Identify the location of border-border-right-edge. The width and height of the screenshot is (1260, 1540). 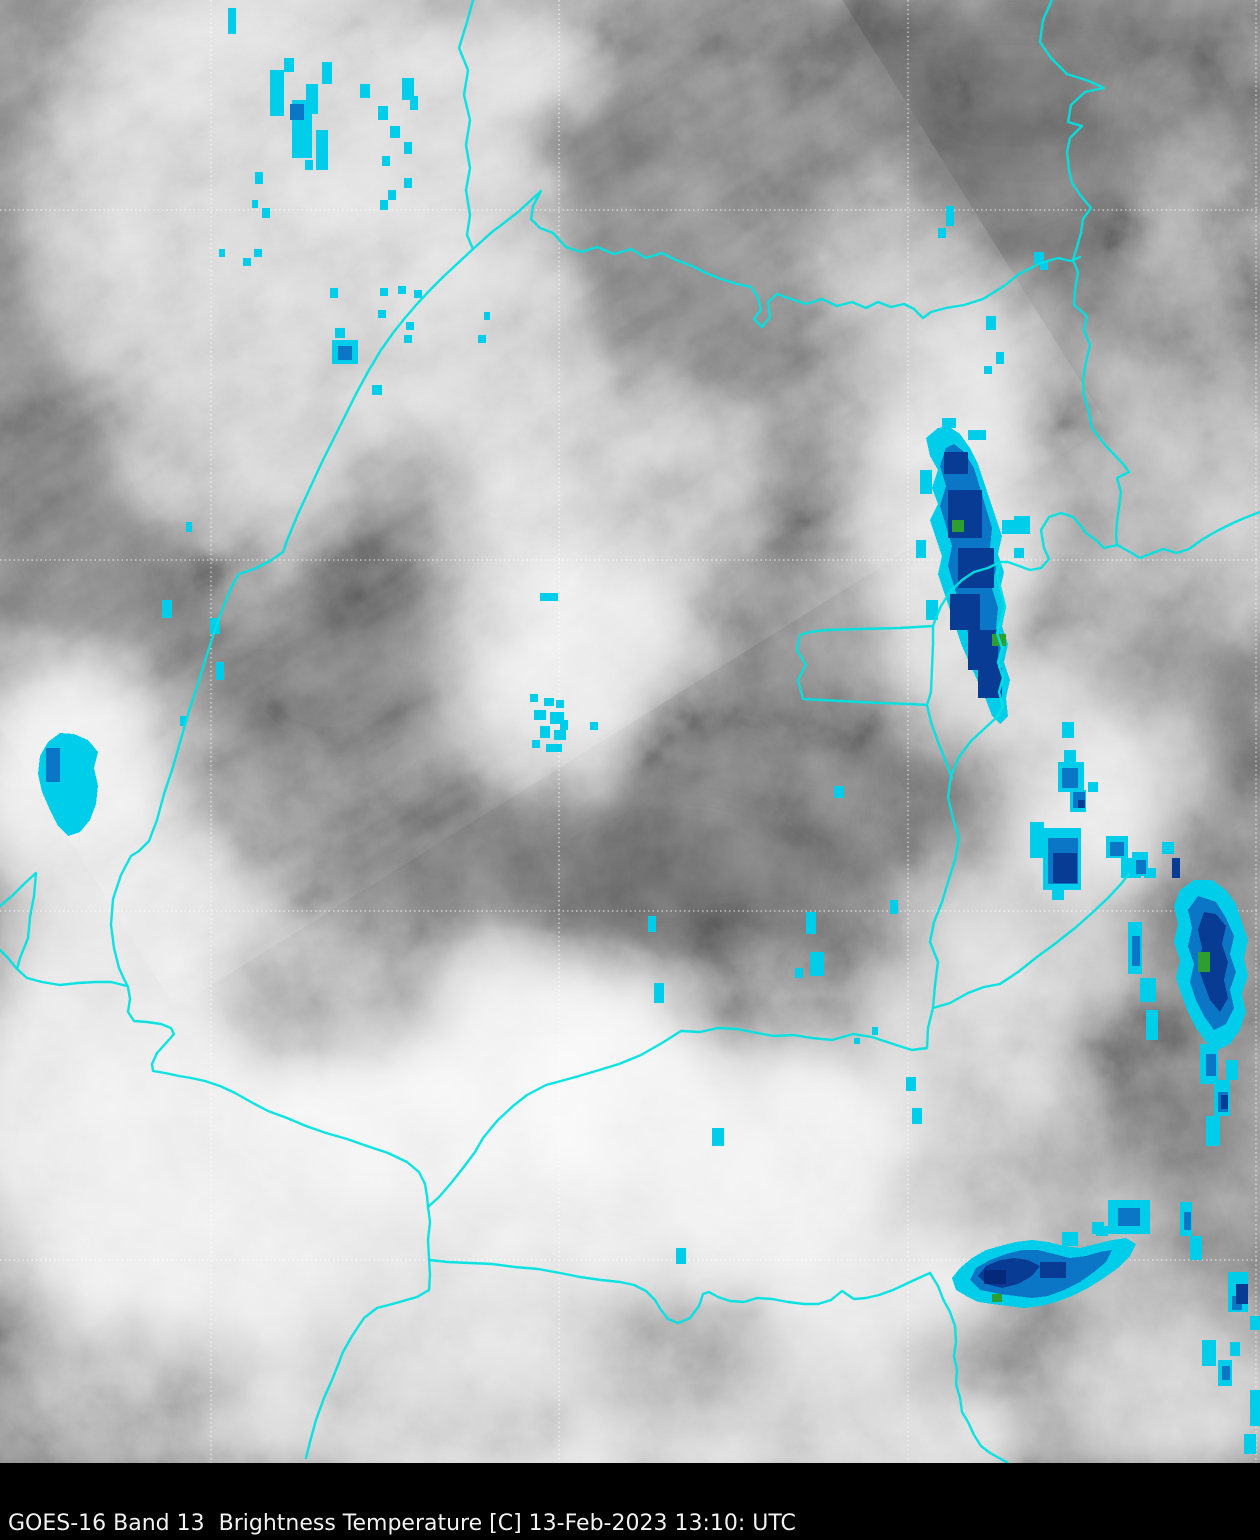
(1187, 535).